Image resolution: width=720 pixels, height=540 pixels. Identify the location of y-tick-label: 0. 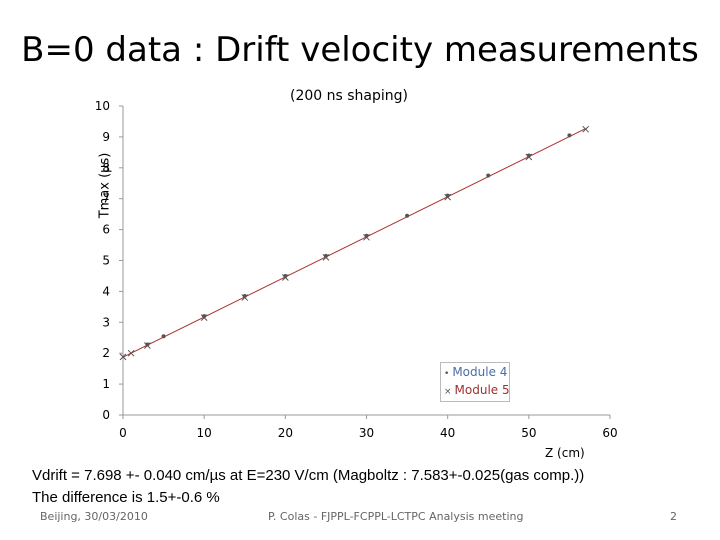
(106, 415).